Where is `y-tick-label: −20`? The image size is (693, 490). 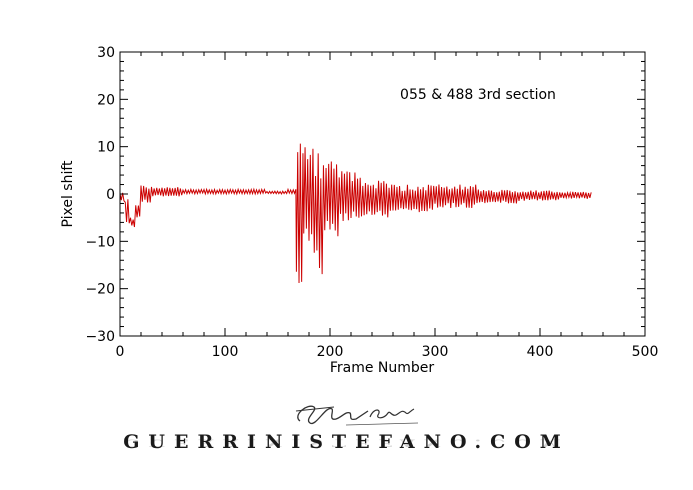
y-tick-label: −20 is located at coordinates (100, 290).